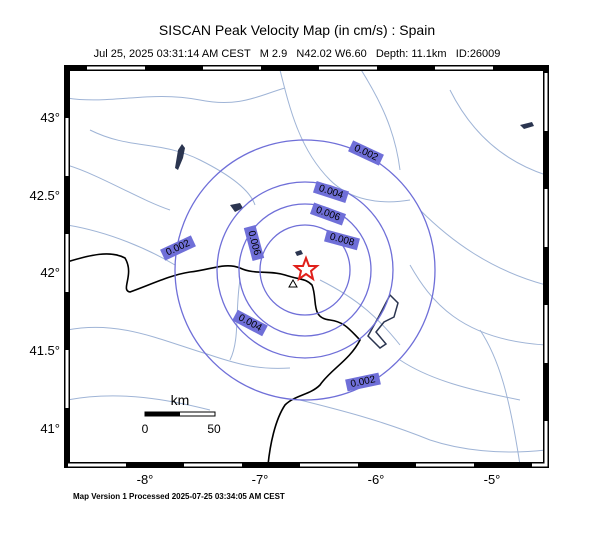 The image size is (595, 541). Describe the element at coordinates (44, 195) in the screenshot. I see `lat-label: 42.5°` at that location.